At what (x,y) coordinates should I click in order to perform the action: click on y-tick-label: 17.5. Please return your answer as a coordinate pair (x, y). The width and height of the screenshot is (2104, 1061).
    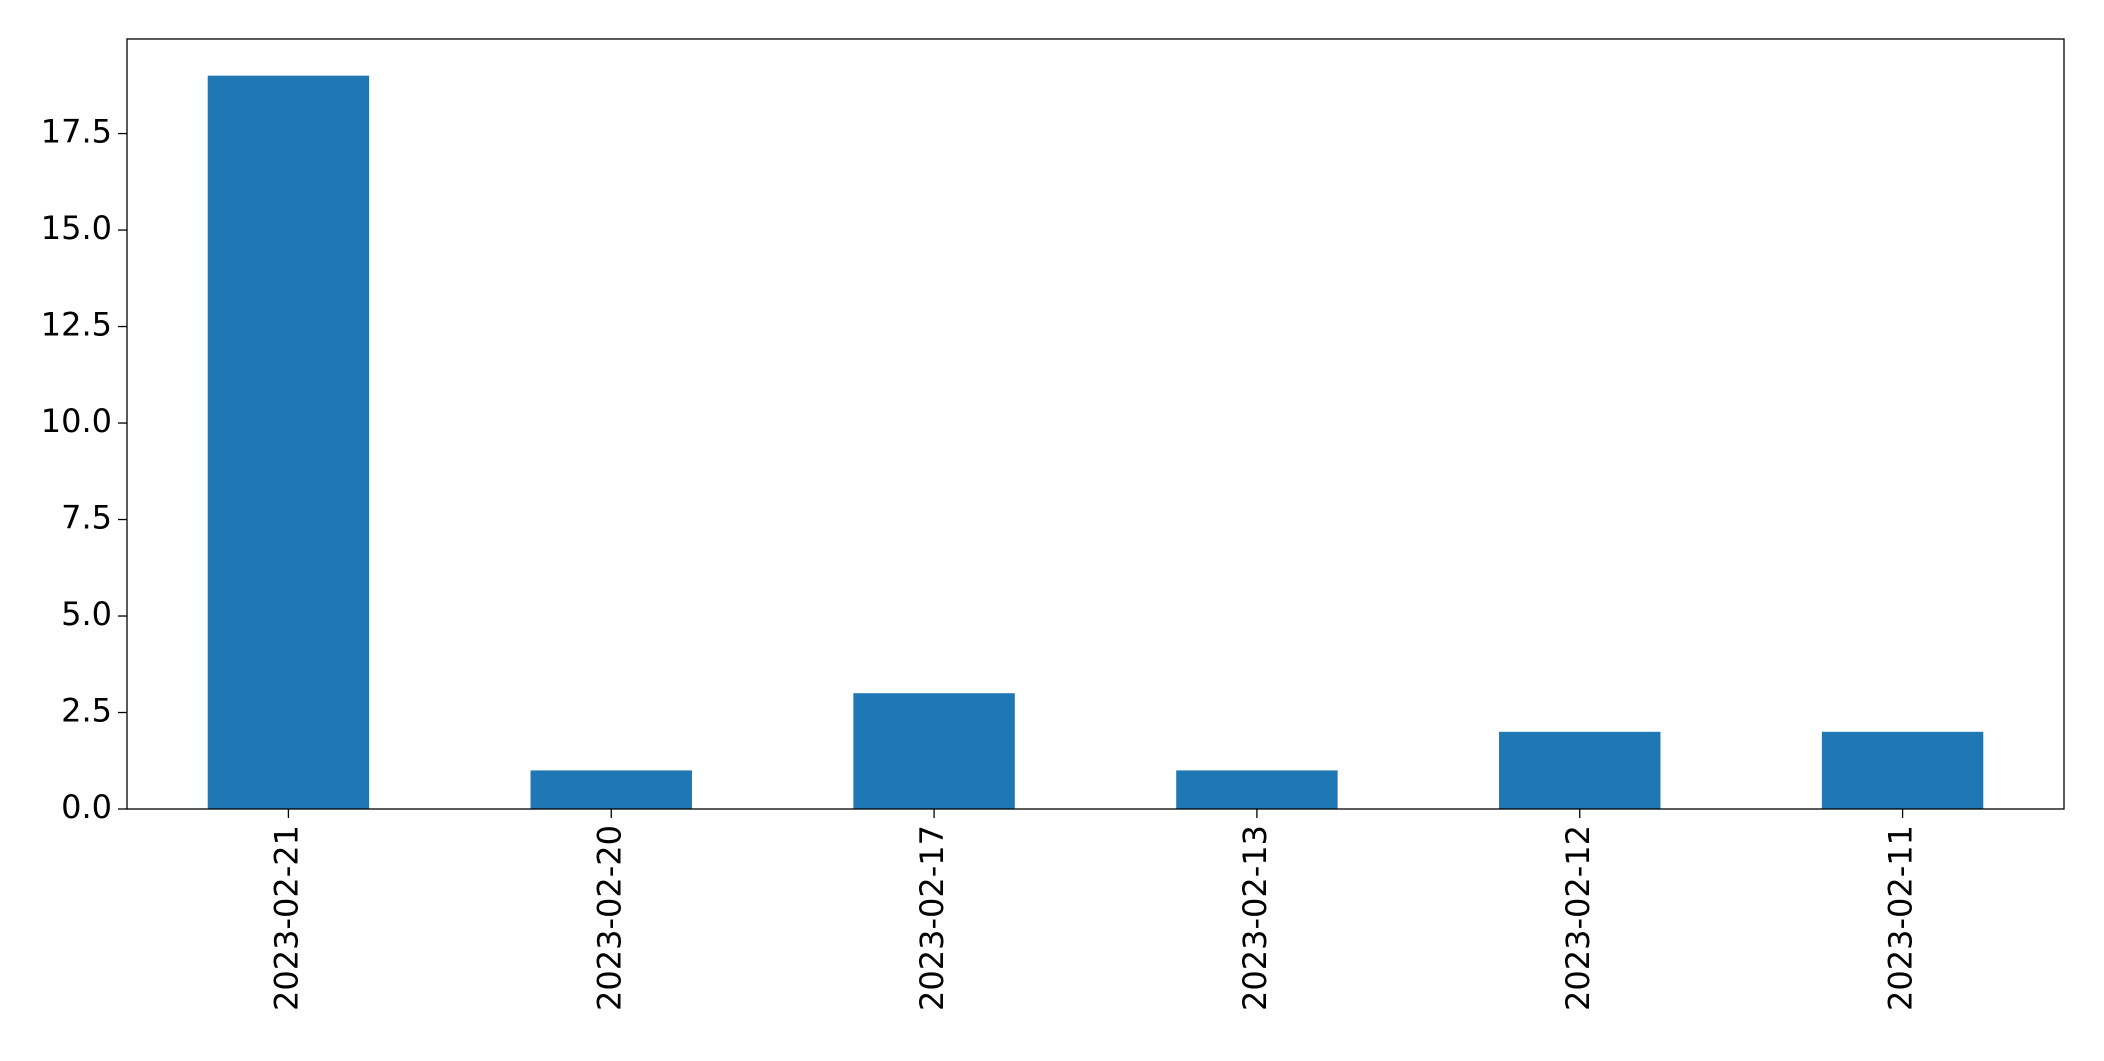
    Looking at the image, I should click on (76, 132).